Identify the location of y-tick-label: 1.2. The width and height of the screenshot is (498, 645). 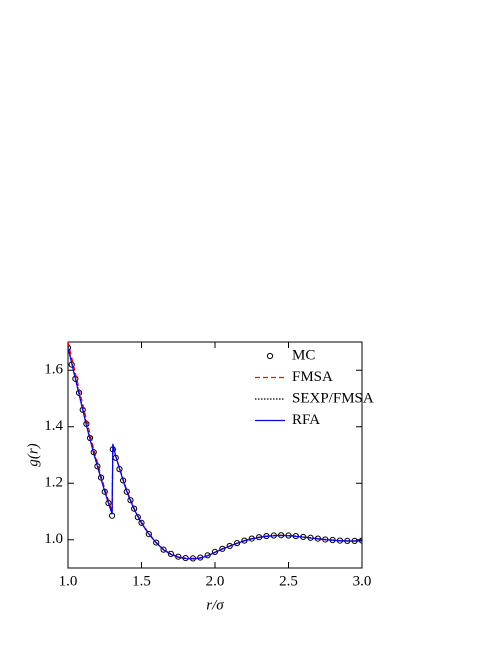
(53, 483).